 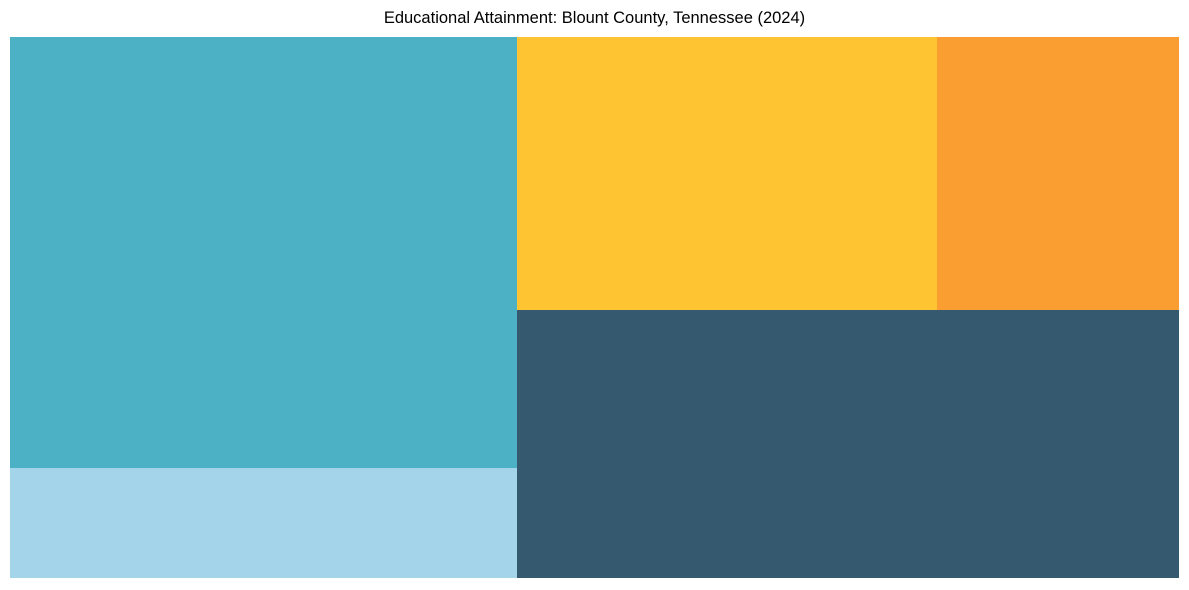 I want to click on treemap-tile-4-orange, so click(x=1058, y=173).